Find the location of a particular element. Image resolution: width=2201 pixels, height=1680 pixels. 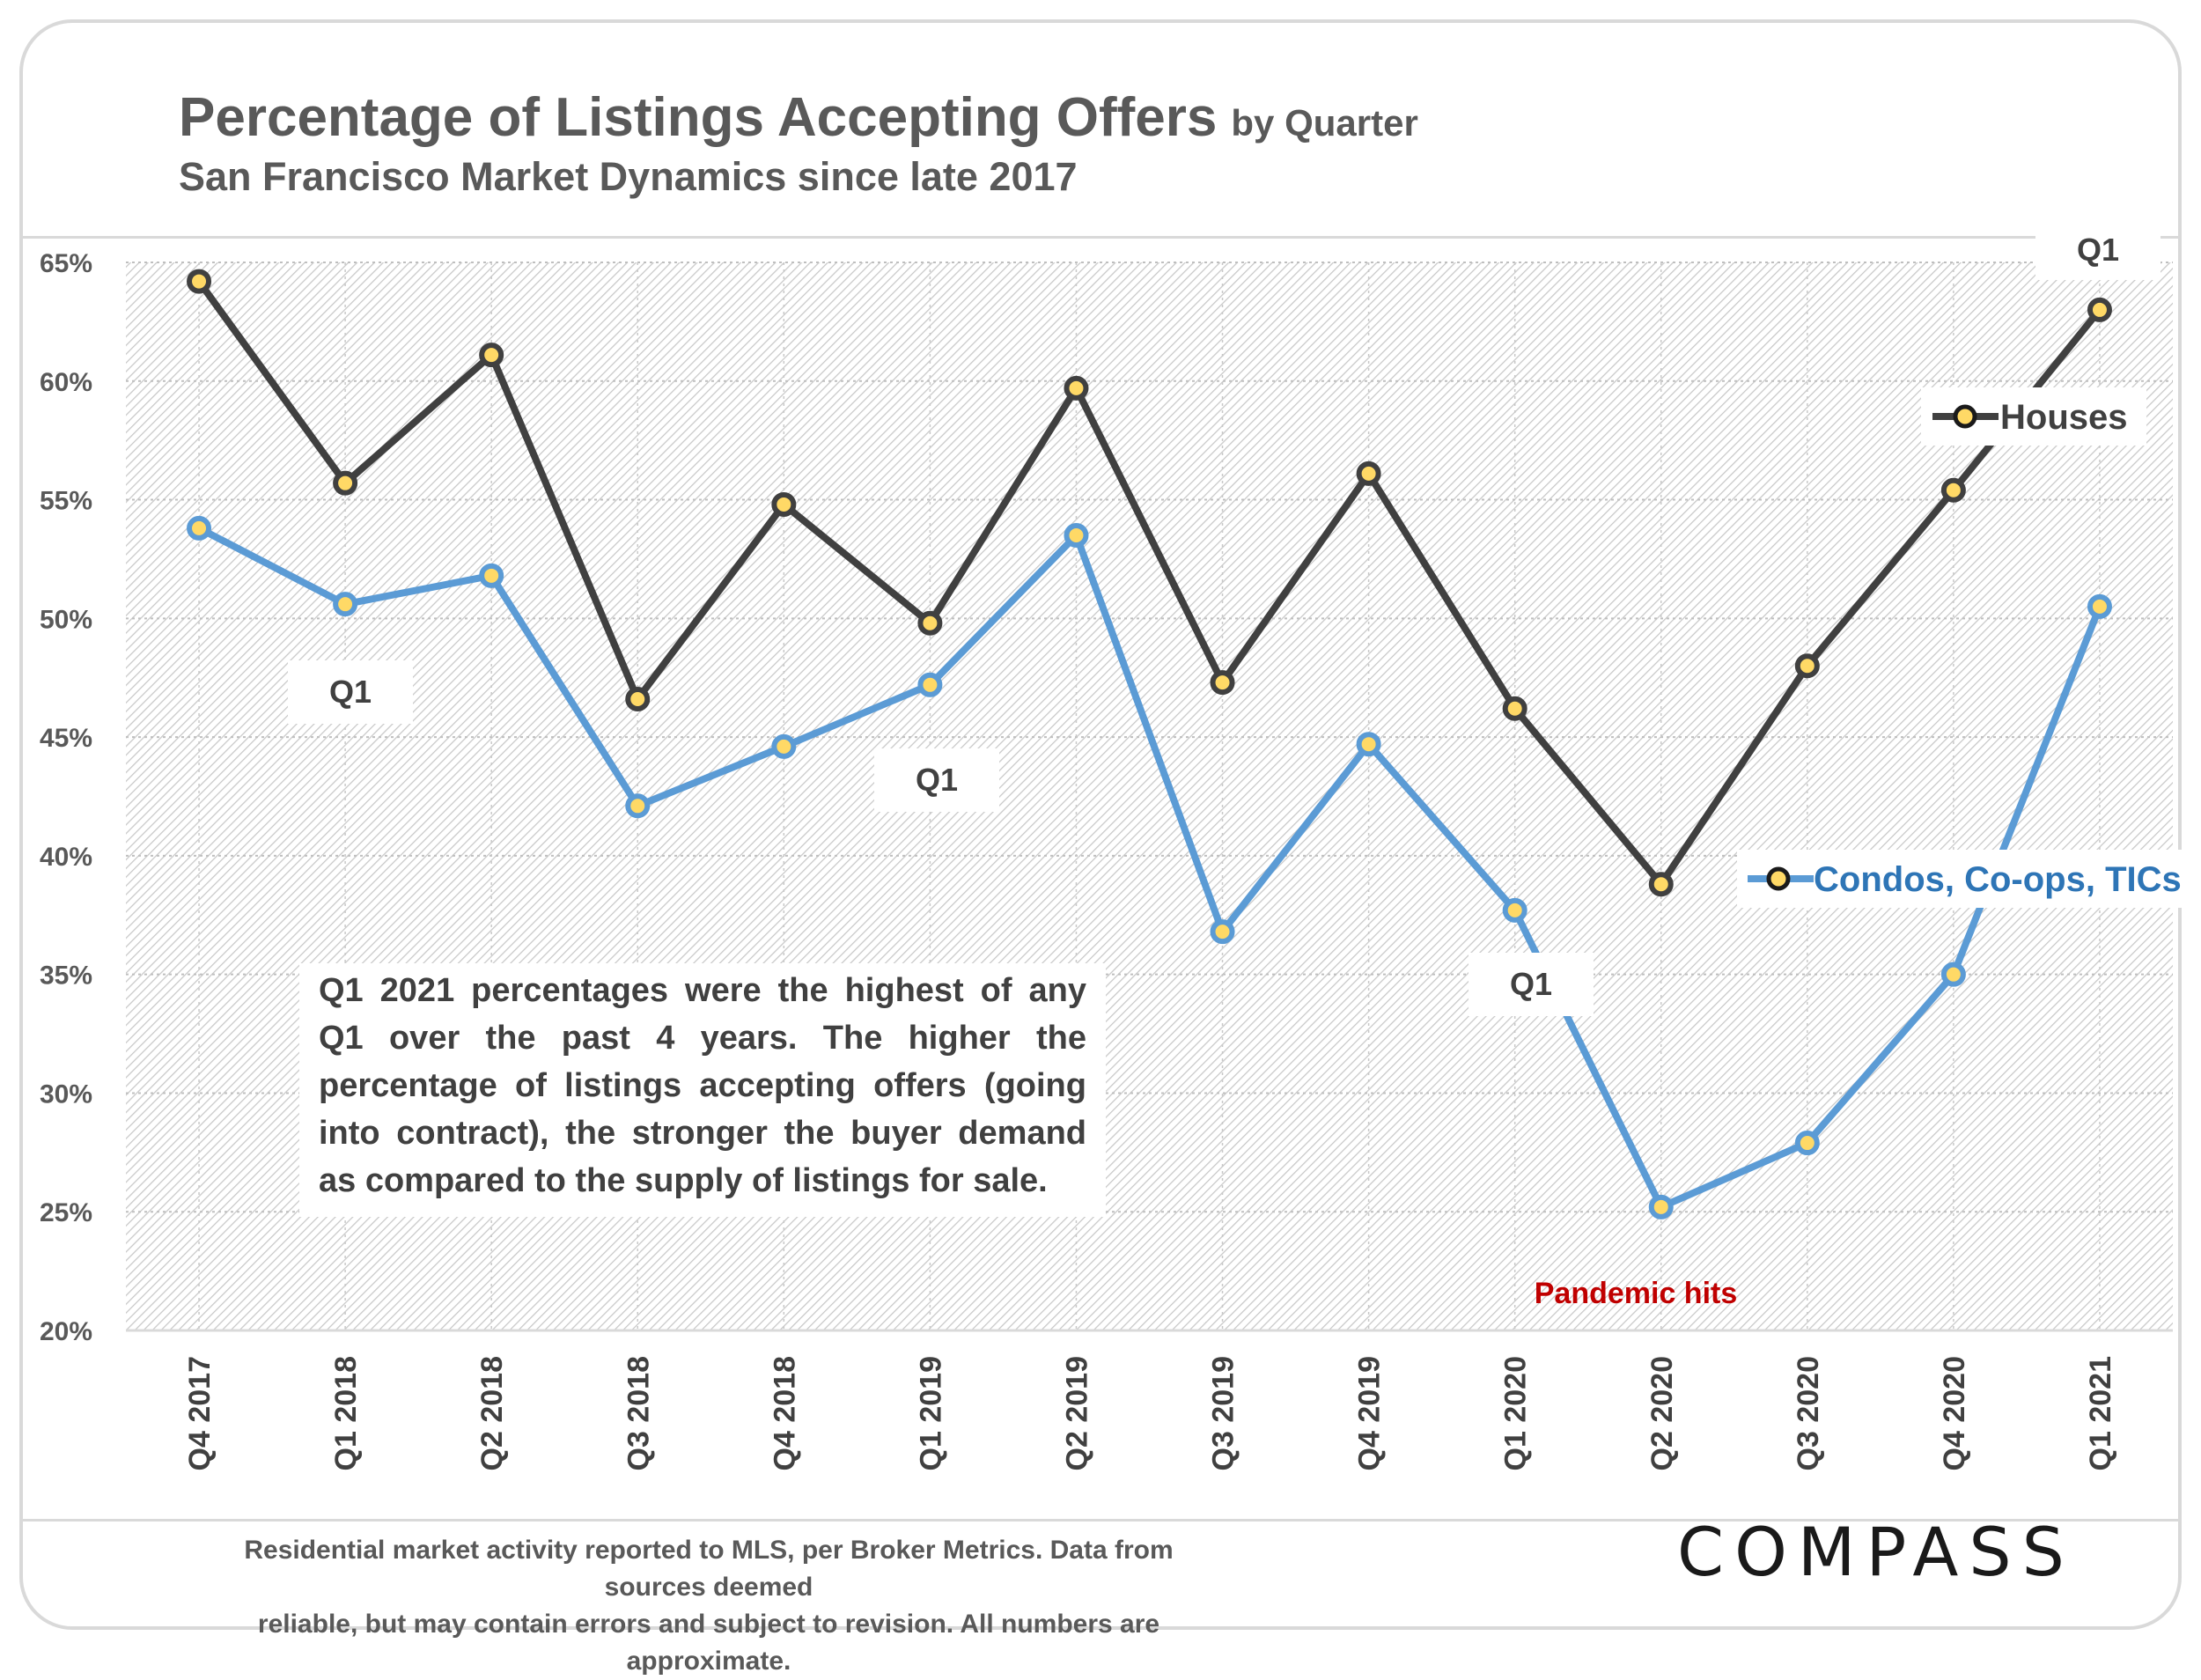

x-tick-label: Q1 2019 is located at coordinates (930, 1413).